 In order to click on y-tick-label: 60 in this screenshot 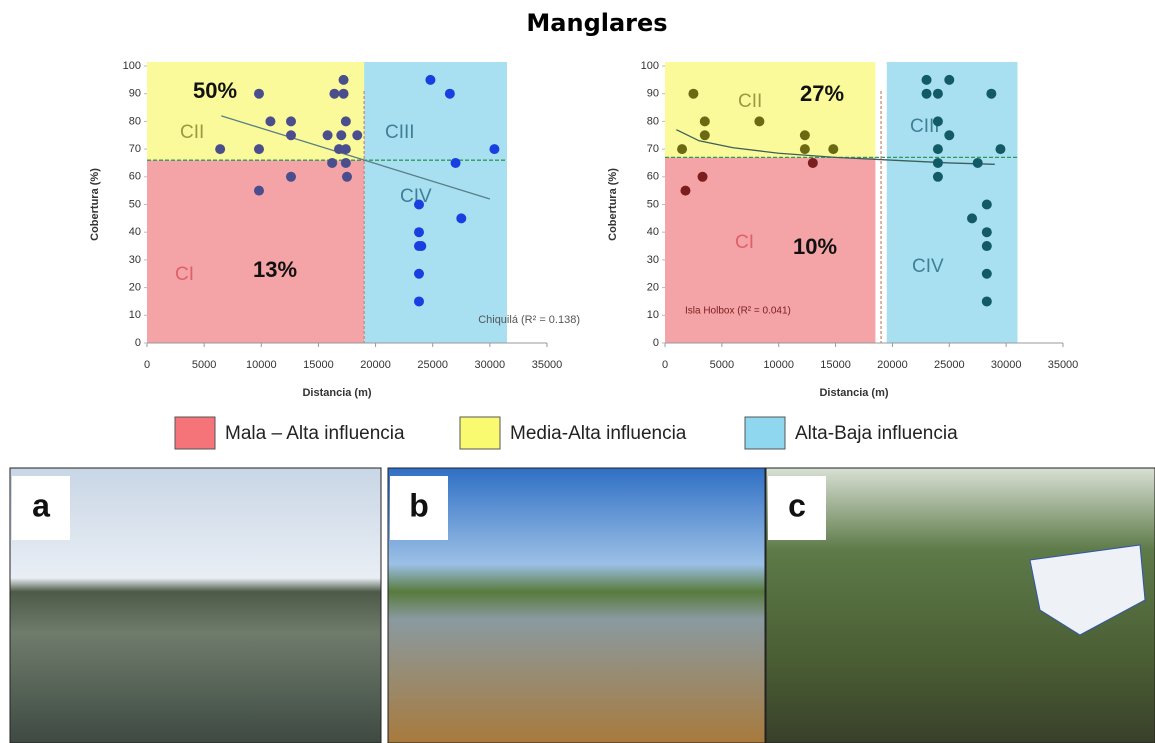, I will do `click(135, 177)`.